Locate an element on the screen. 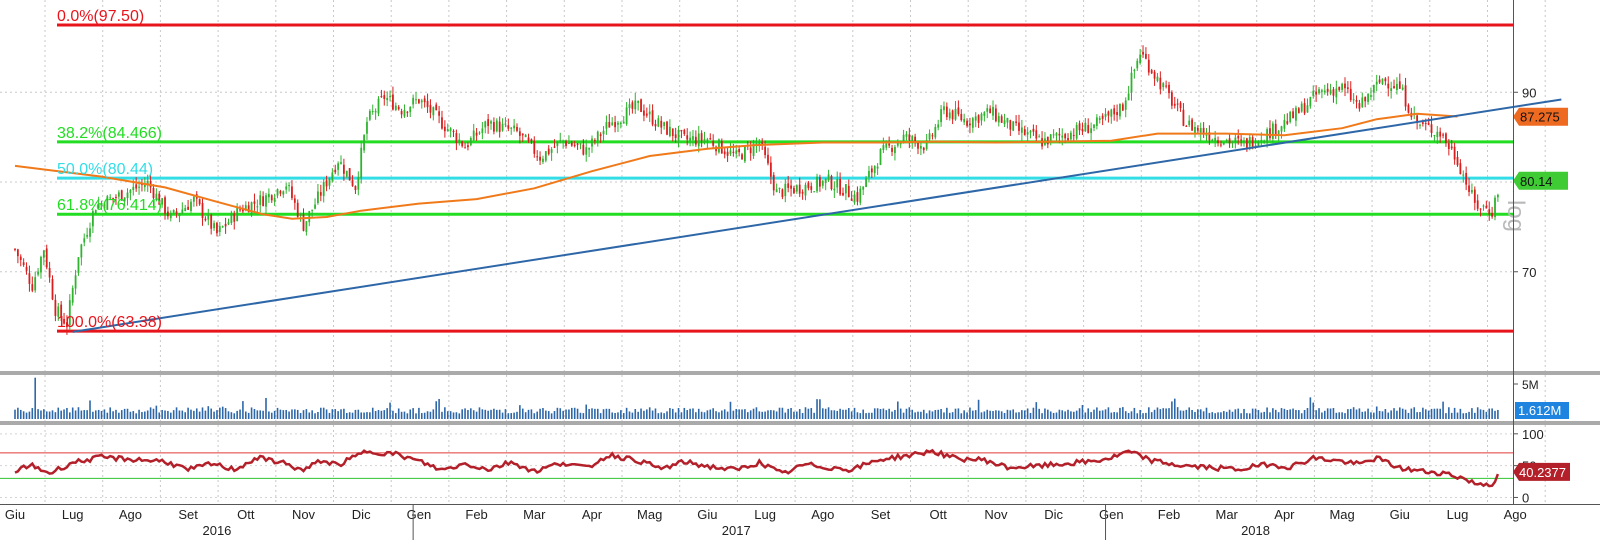 The image size is (1600, 548). month-label: Mag is located at coordinates (1341, 514).